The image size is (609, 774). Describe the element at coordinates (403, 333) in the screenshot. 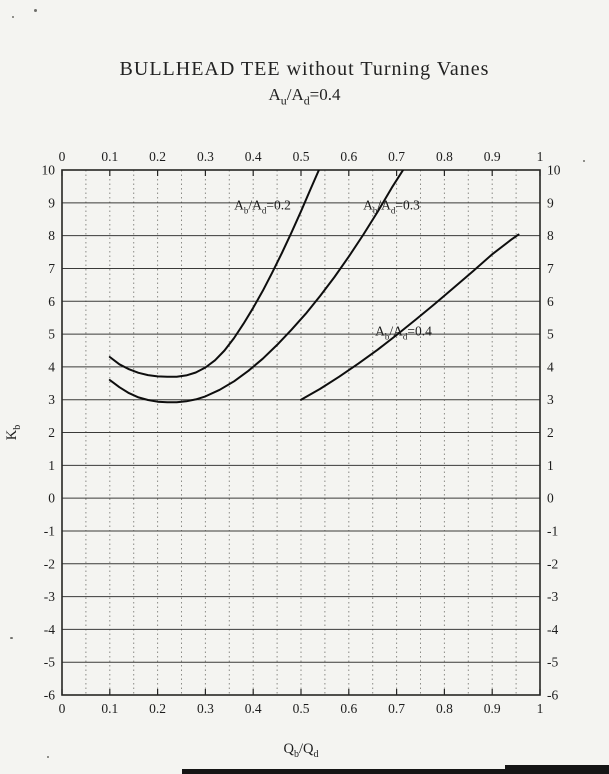

I see `svg-text: Ab/Ad=0.4` at that location.